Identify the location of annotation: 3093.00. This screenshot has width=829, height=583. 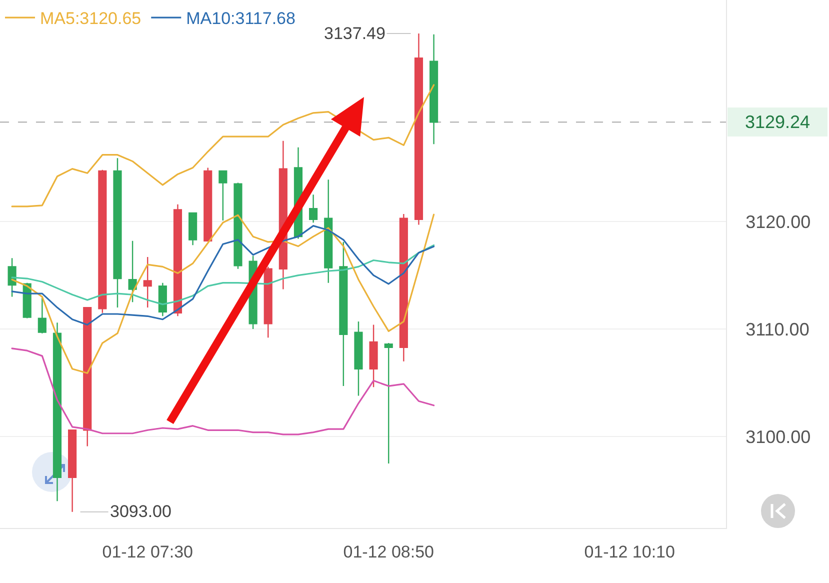
(141, 511).